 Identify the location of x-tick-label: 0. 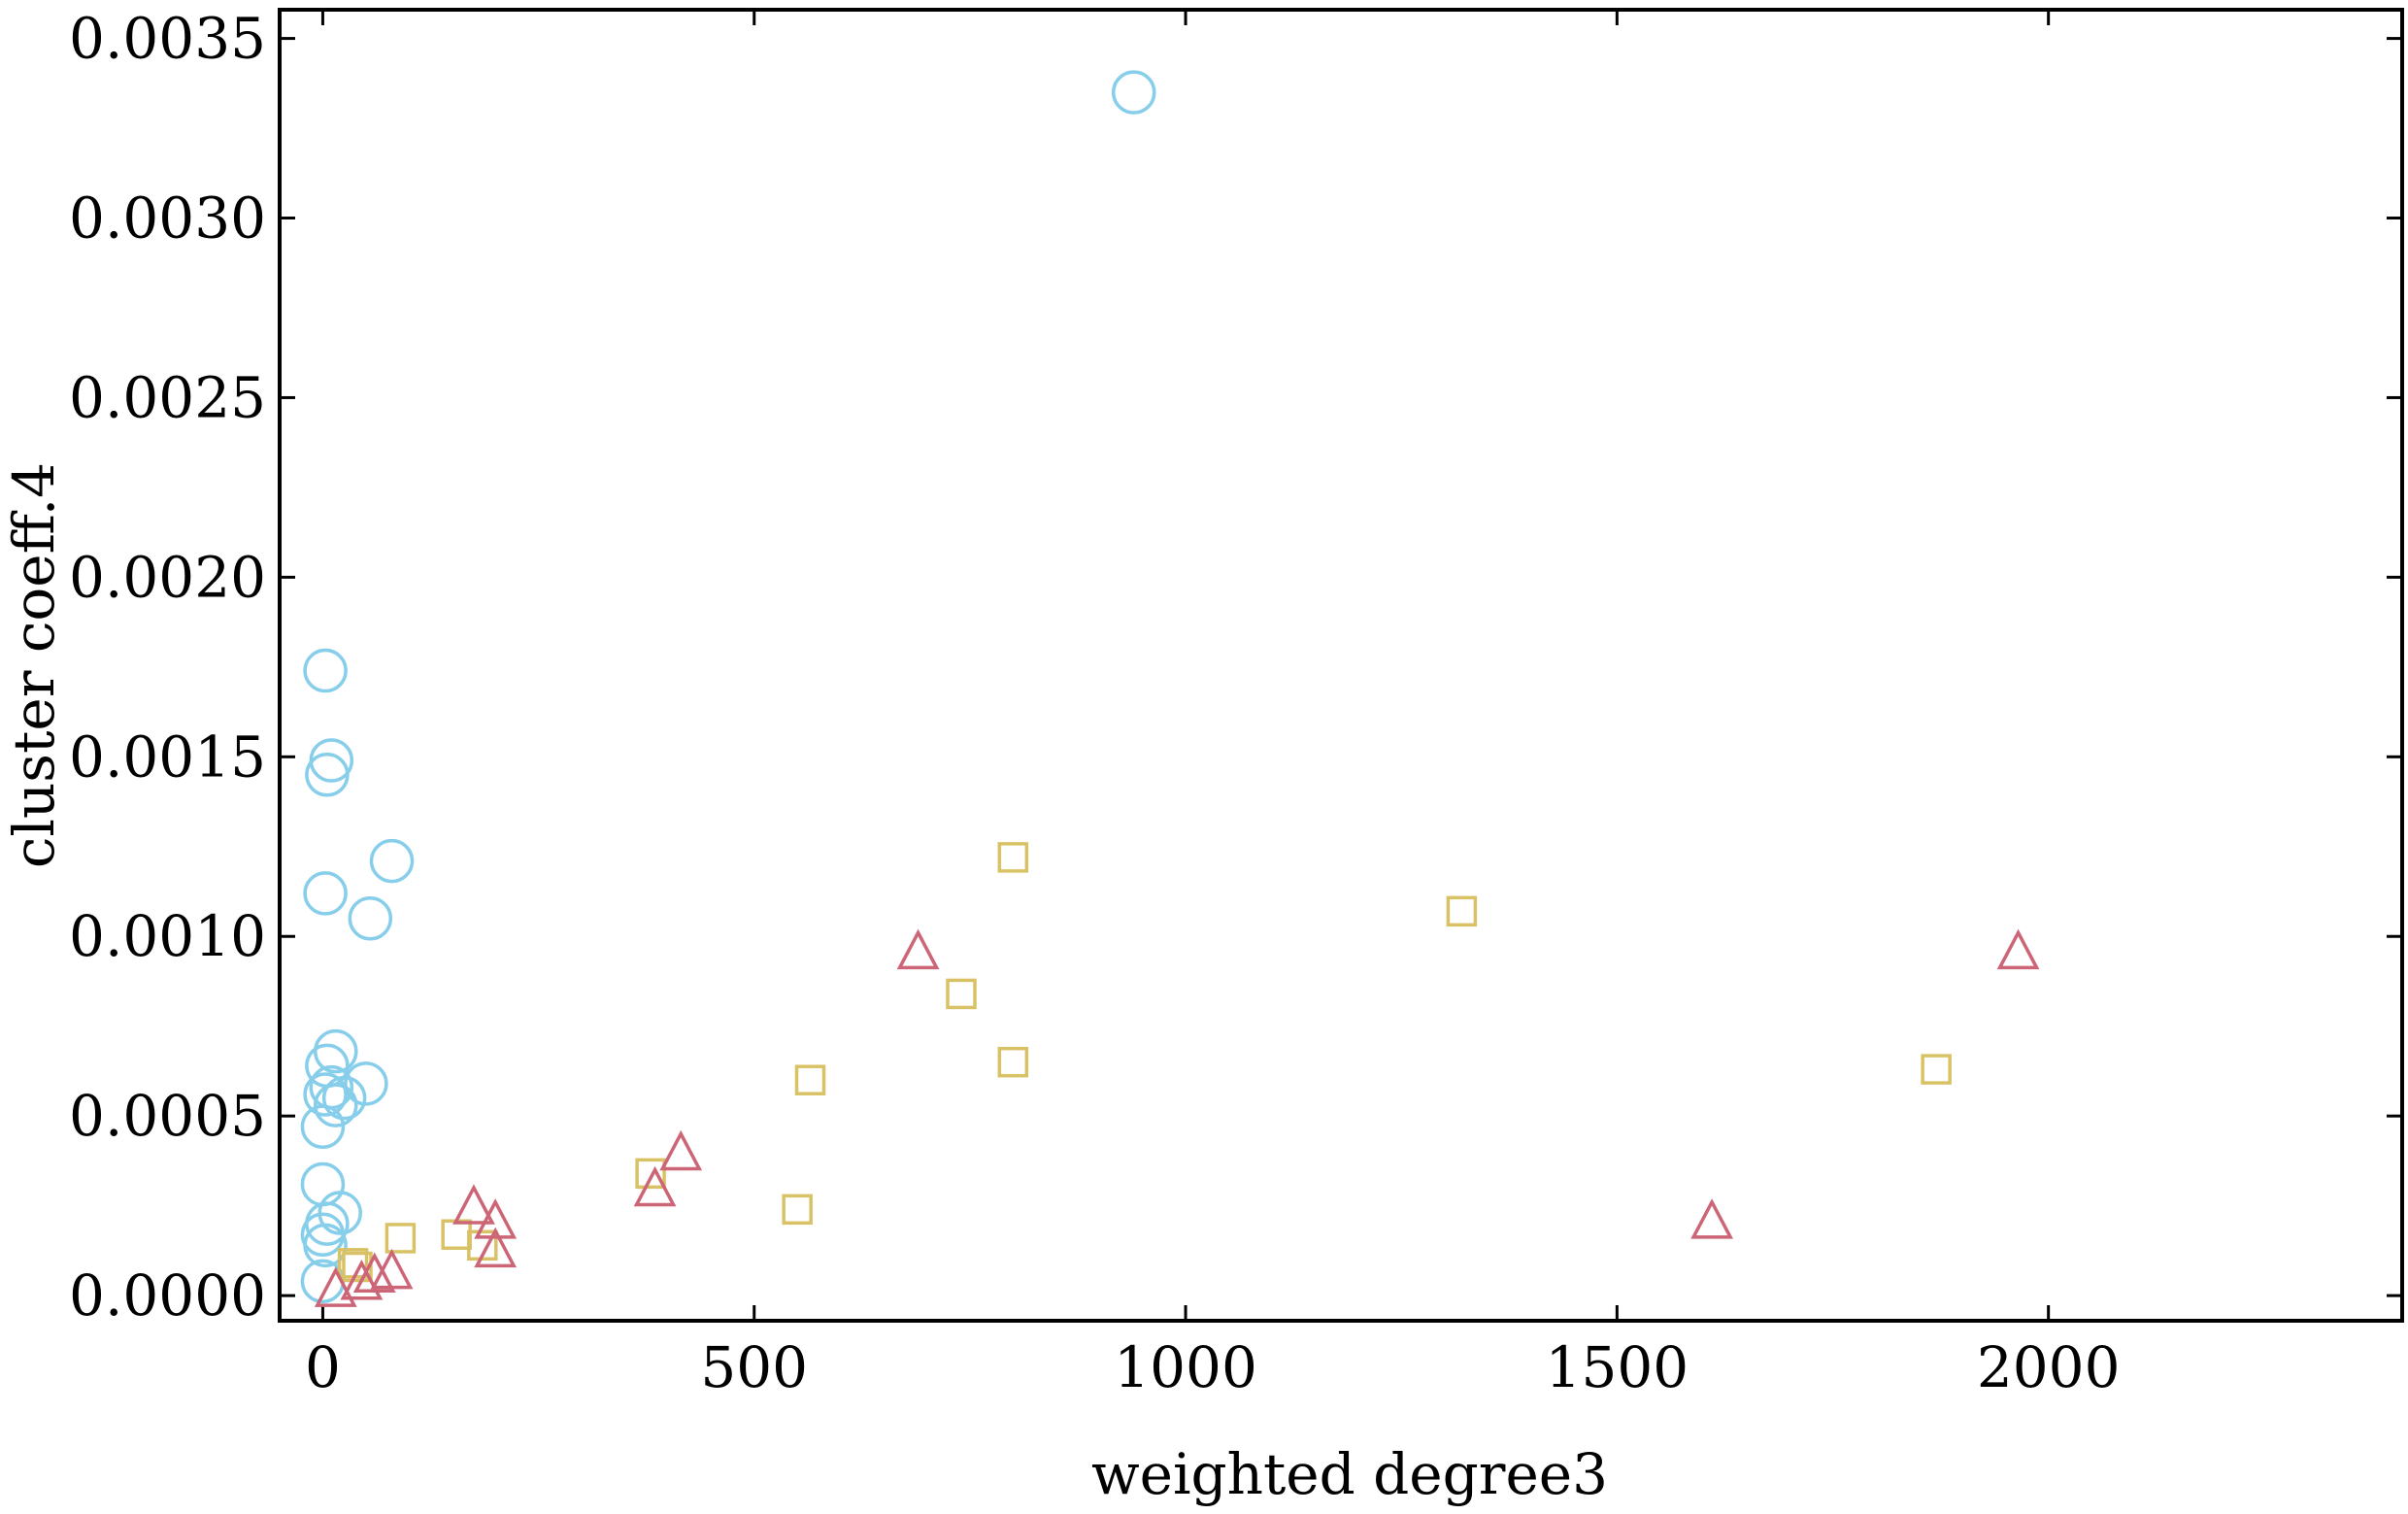
(323, 1367).